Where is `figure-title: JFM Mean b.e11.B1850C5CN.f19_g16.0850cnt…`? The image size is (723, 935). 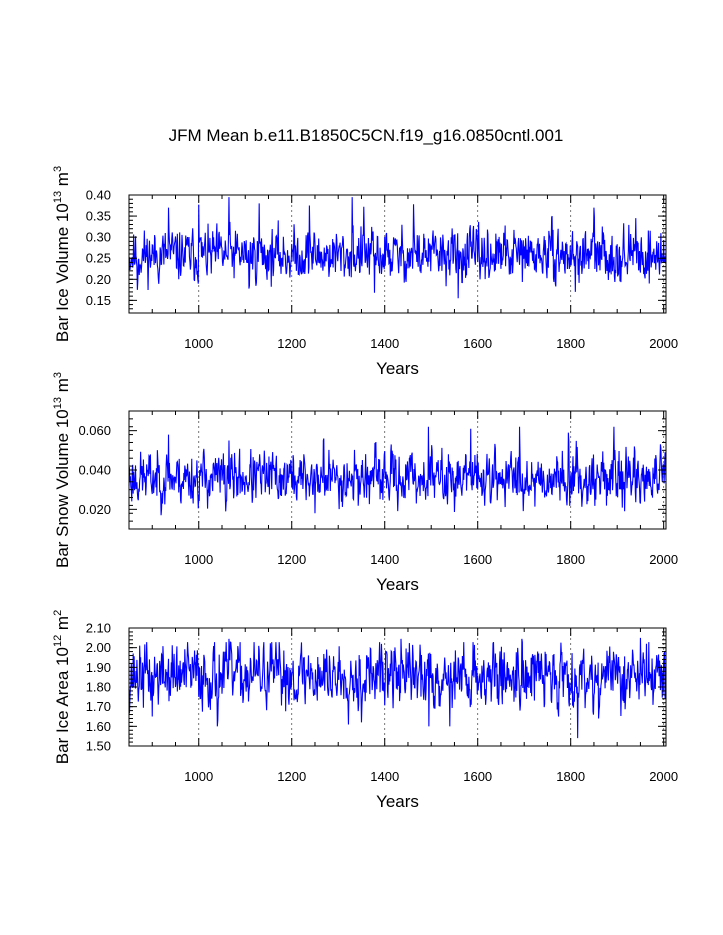
figure-title: JFM Mean b.e11.B1850C5CN.f19_g16.0850cnt… is located at coordinates (366, 135).